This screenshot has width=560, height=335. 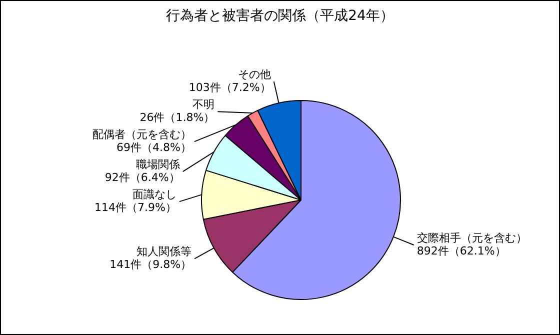 What do you see at coordinates (142, 177) in the screenshot?
I see `data-label: 92件（6.4%）` at bounding box center [142, 177].